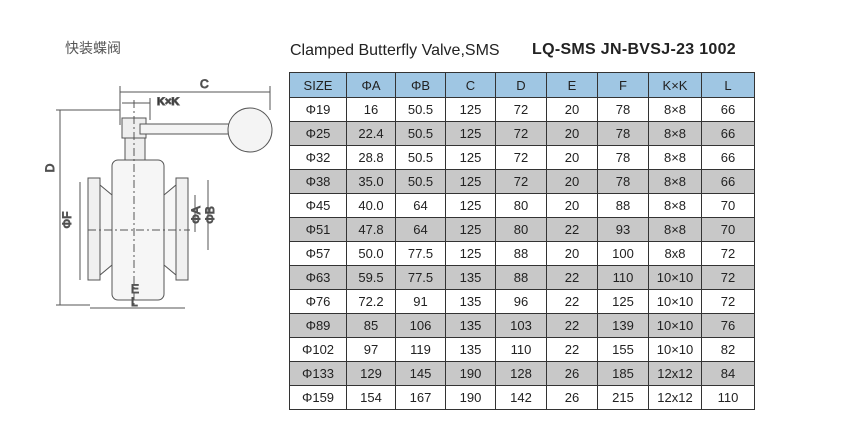 Image resolution: width=849 pixels, height=448 pixels. What do you see at coordinates (318, 109) in the screenshot?
I see `table-cell: Φ19` at bounding box center [318, 109].